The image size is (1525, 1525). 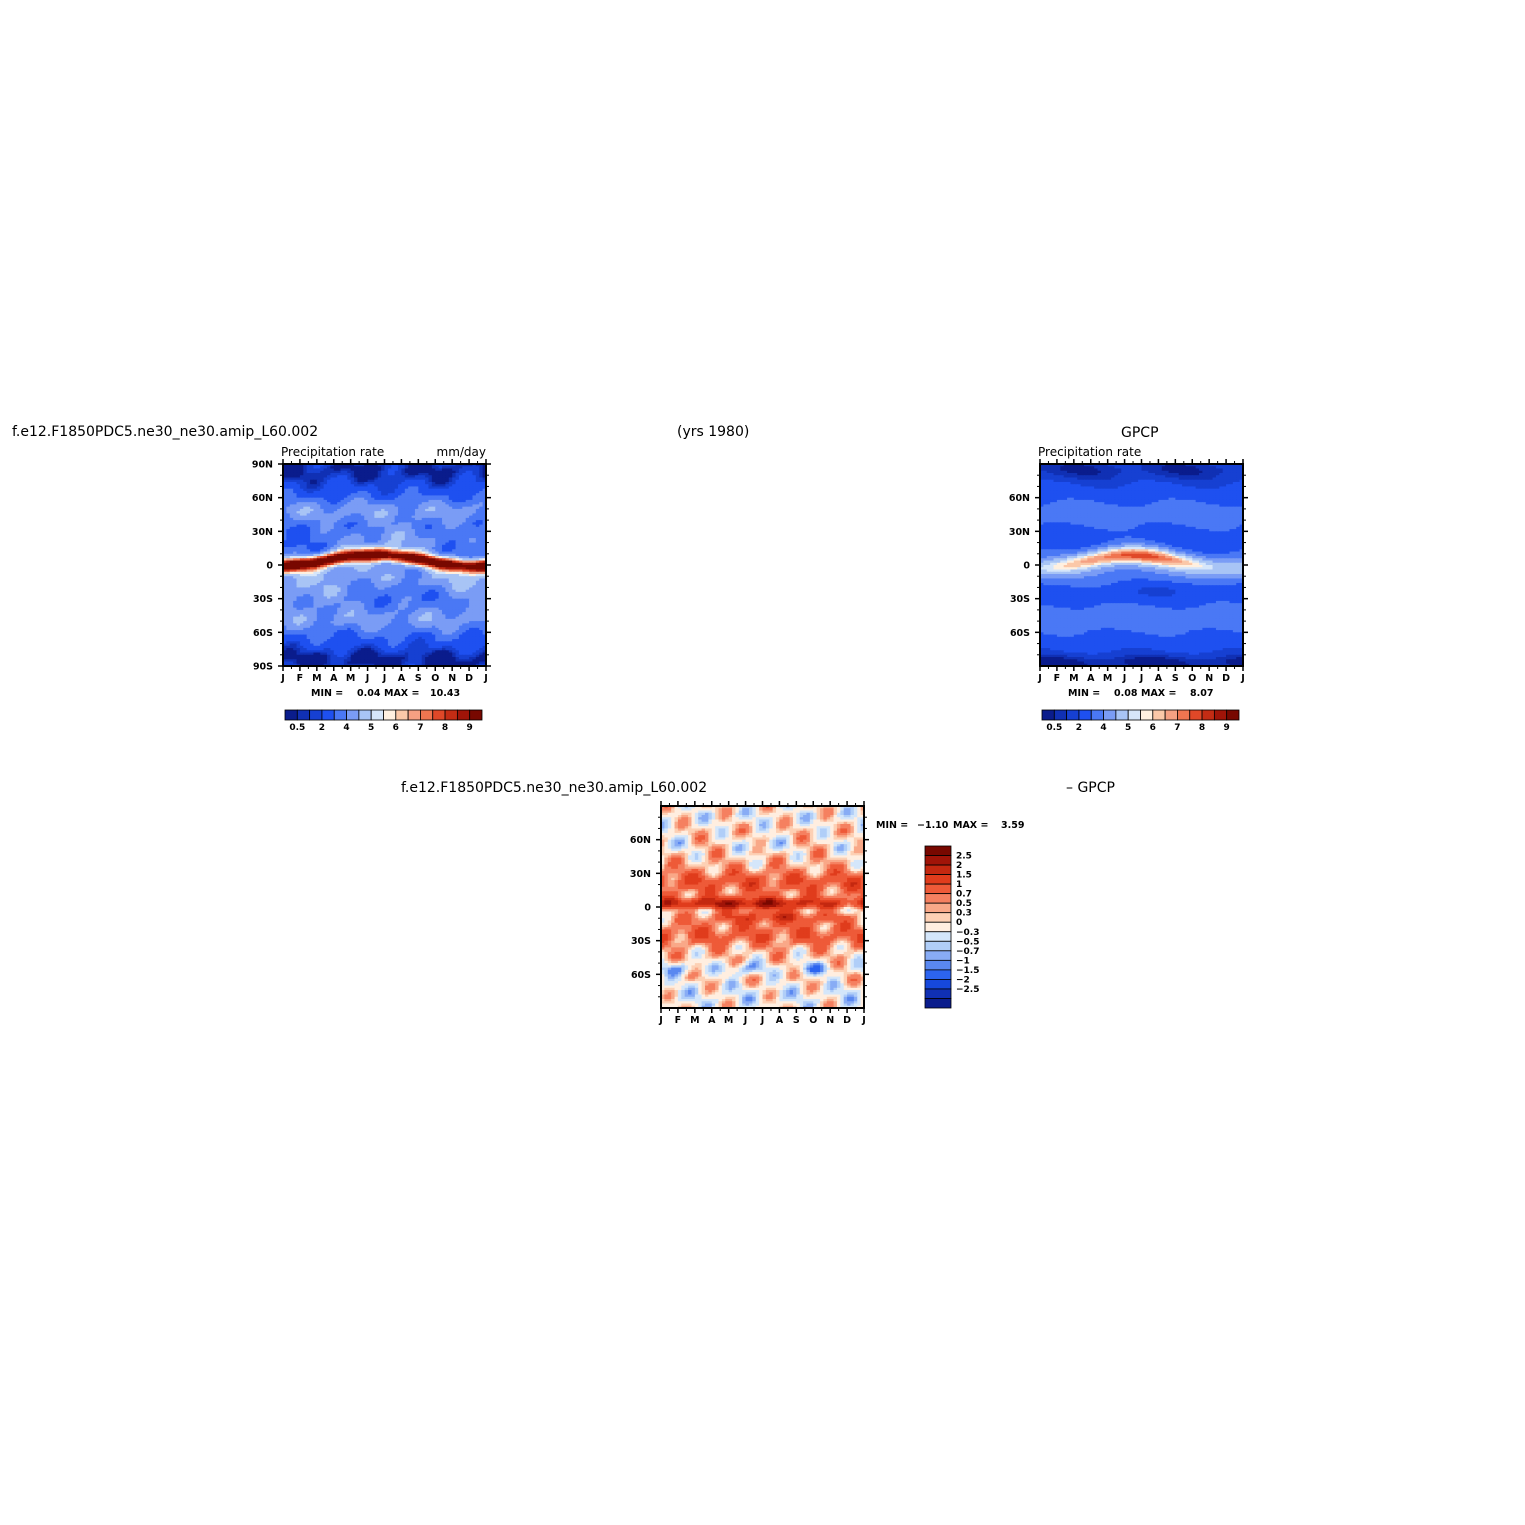 What do you see at coordinates (1141, 565) in the screenshot?
I see `obs-precip-field` at bounding box center [1141, 565].